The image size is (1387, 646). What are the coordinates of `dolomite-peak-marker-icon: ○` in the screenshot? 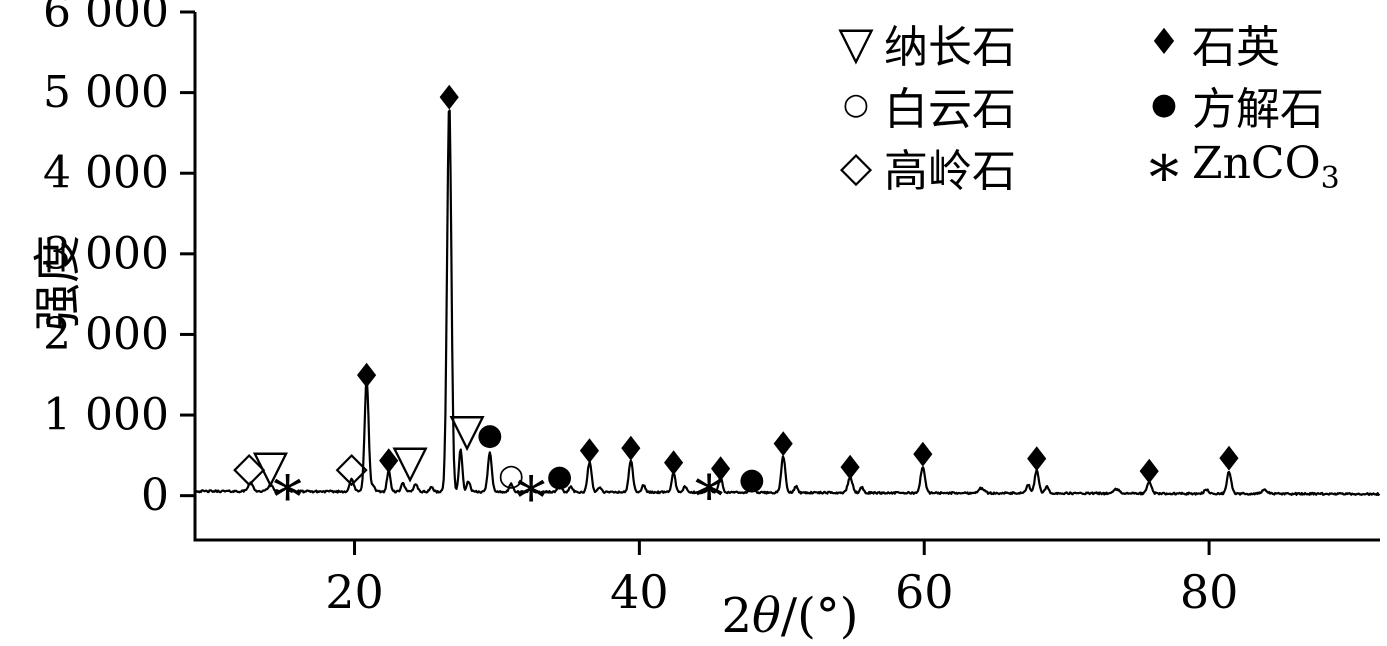 It's located at (511, 475).